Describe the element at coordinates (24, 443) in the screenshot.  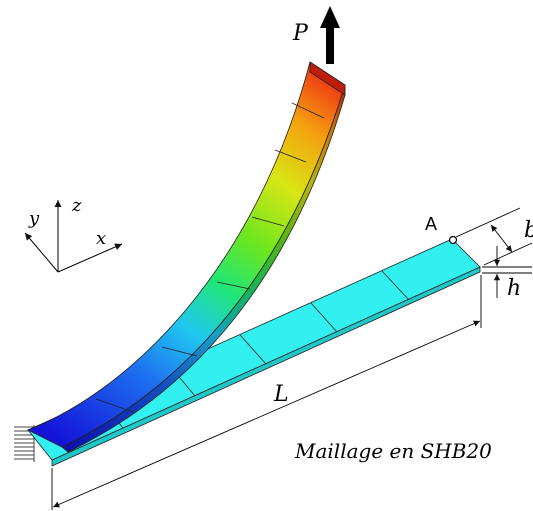
I see `fixed-support` at that location.